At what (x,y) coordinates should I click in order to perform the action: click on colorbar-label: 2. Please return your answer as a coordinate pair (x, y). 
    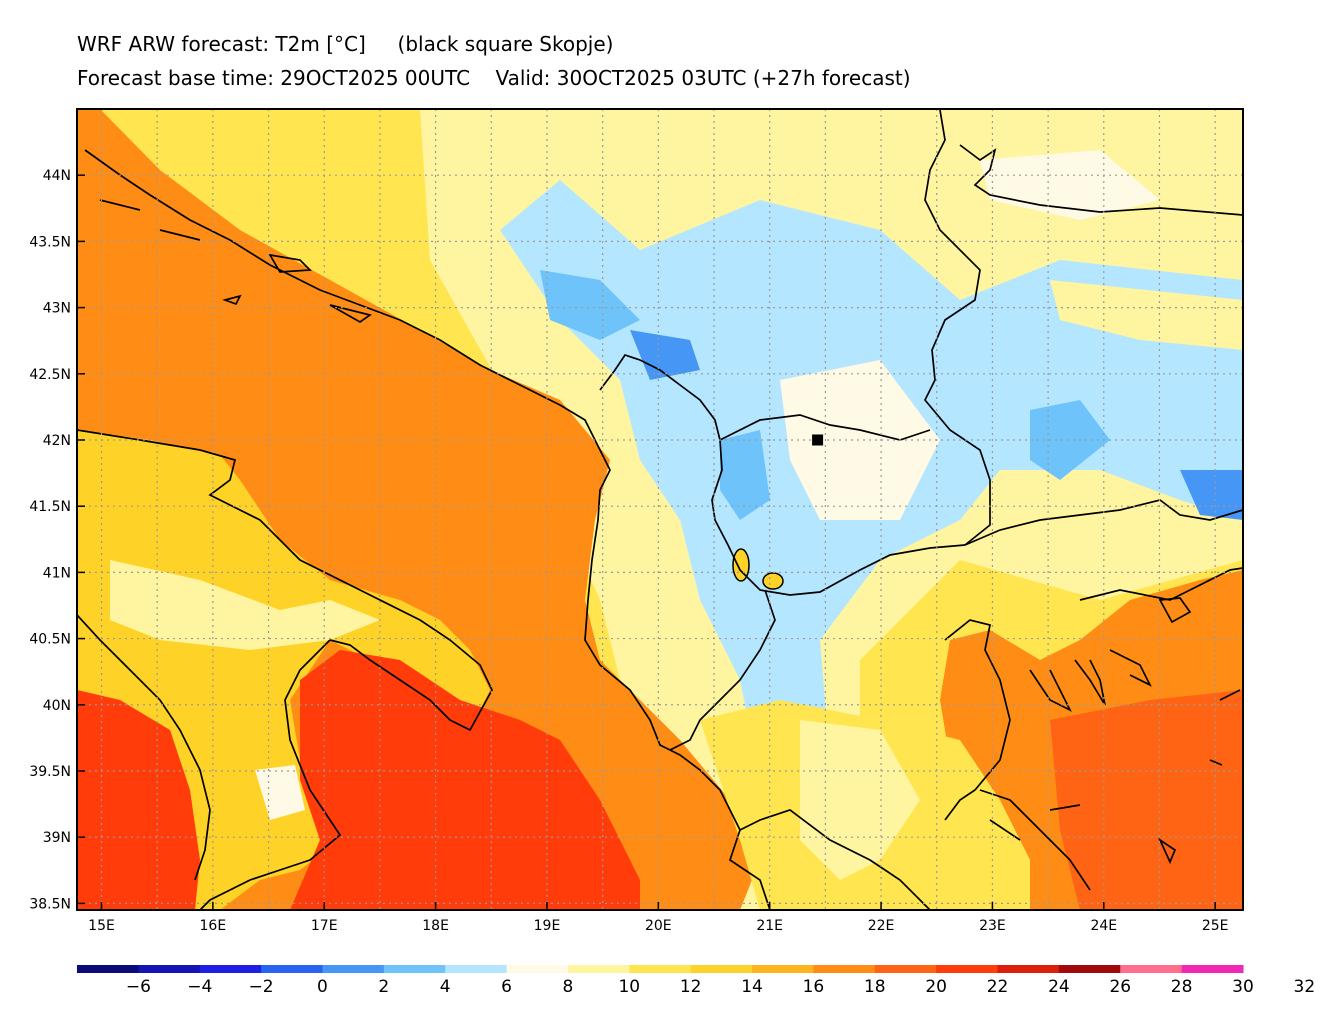
    Looking at the image, I should click on (383, 987).